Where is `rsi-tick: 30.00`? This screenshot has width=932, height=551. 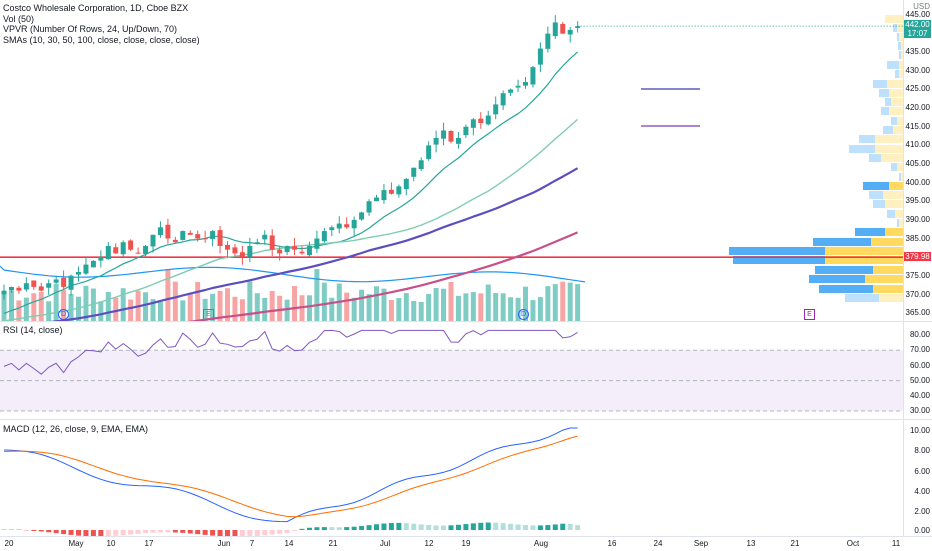
rsi-tick: 30.00 is located at coordinates (919, 410).